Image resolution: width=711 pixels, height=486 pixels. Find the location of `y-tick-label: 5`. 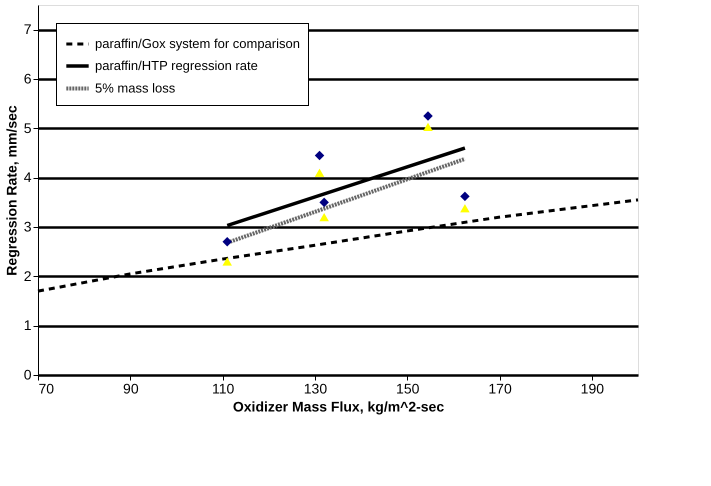

y-tick-label: 5 is located at coordinates (28, 128).